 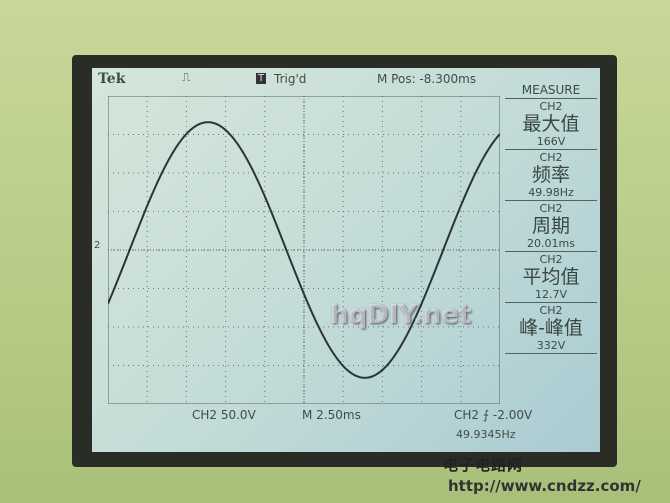 I want to click on watermark-overlay: hqDIY.net, so click(x=401, y=315).